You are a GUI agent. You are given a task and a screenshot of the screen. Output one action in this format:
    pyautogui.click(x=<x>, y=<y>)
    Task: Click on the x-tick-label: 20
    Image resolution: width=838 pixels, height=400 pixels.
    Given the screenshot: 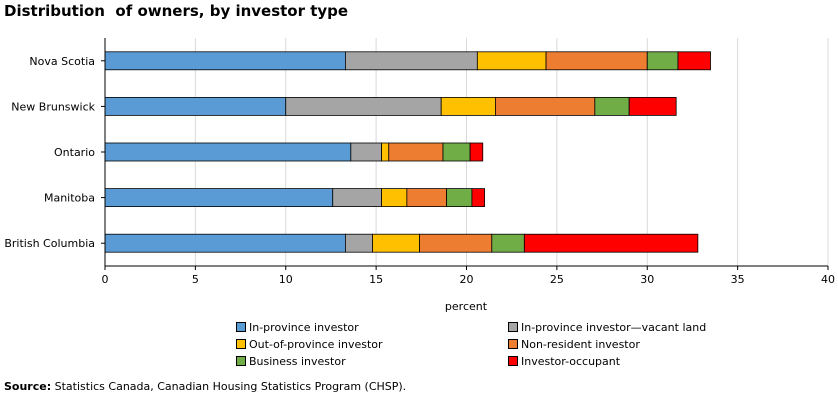 What is the action you would take?
    pyautogui.click(x=467, y=279)
    